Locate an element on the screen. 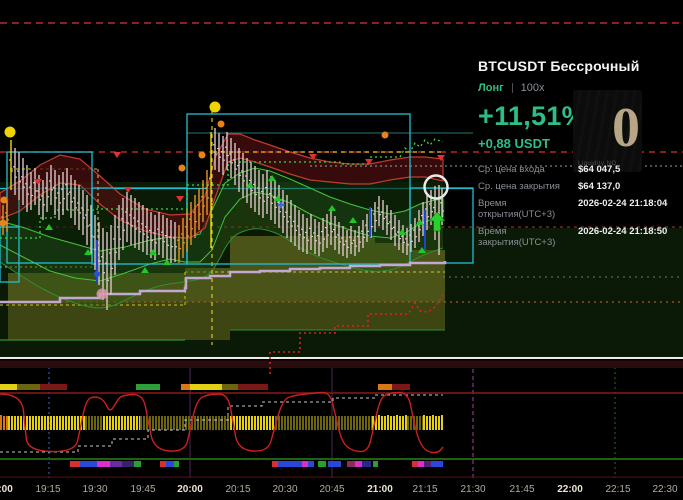 This screenshot has height=500, width=683. position-side-row: Лонг 100x is located at coordinates (580, 88).